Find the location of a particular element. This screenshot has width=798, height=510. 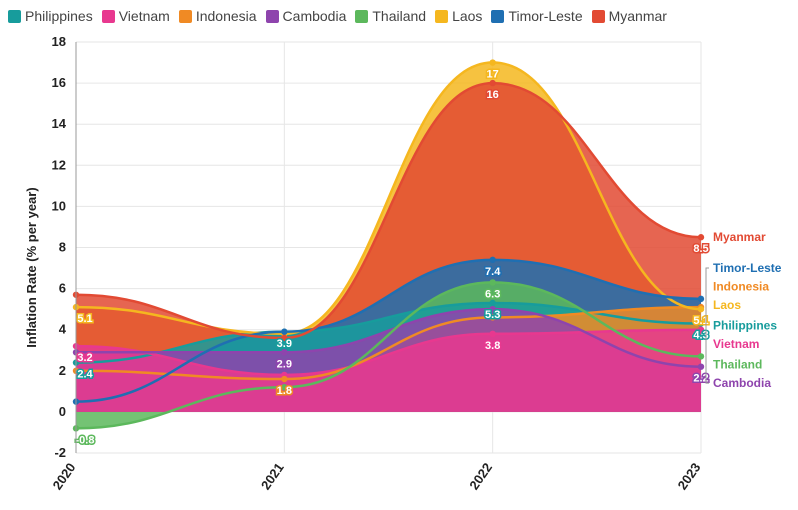

end-label-vietnam: Vietnam is located at coordinates (736, 344).